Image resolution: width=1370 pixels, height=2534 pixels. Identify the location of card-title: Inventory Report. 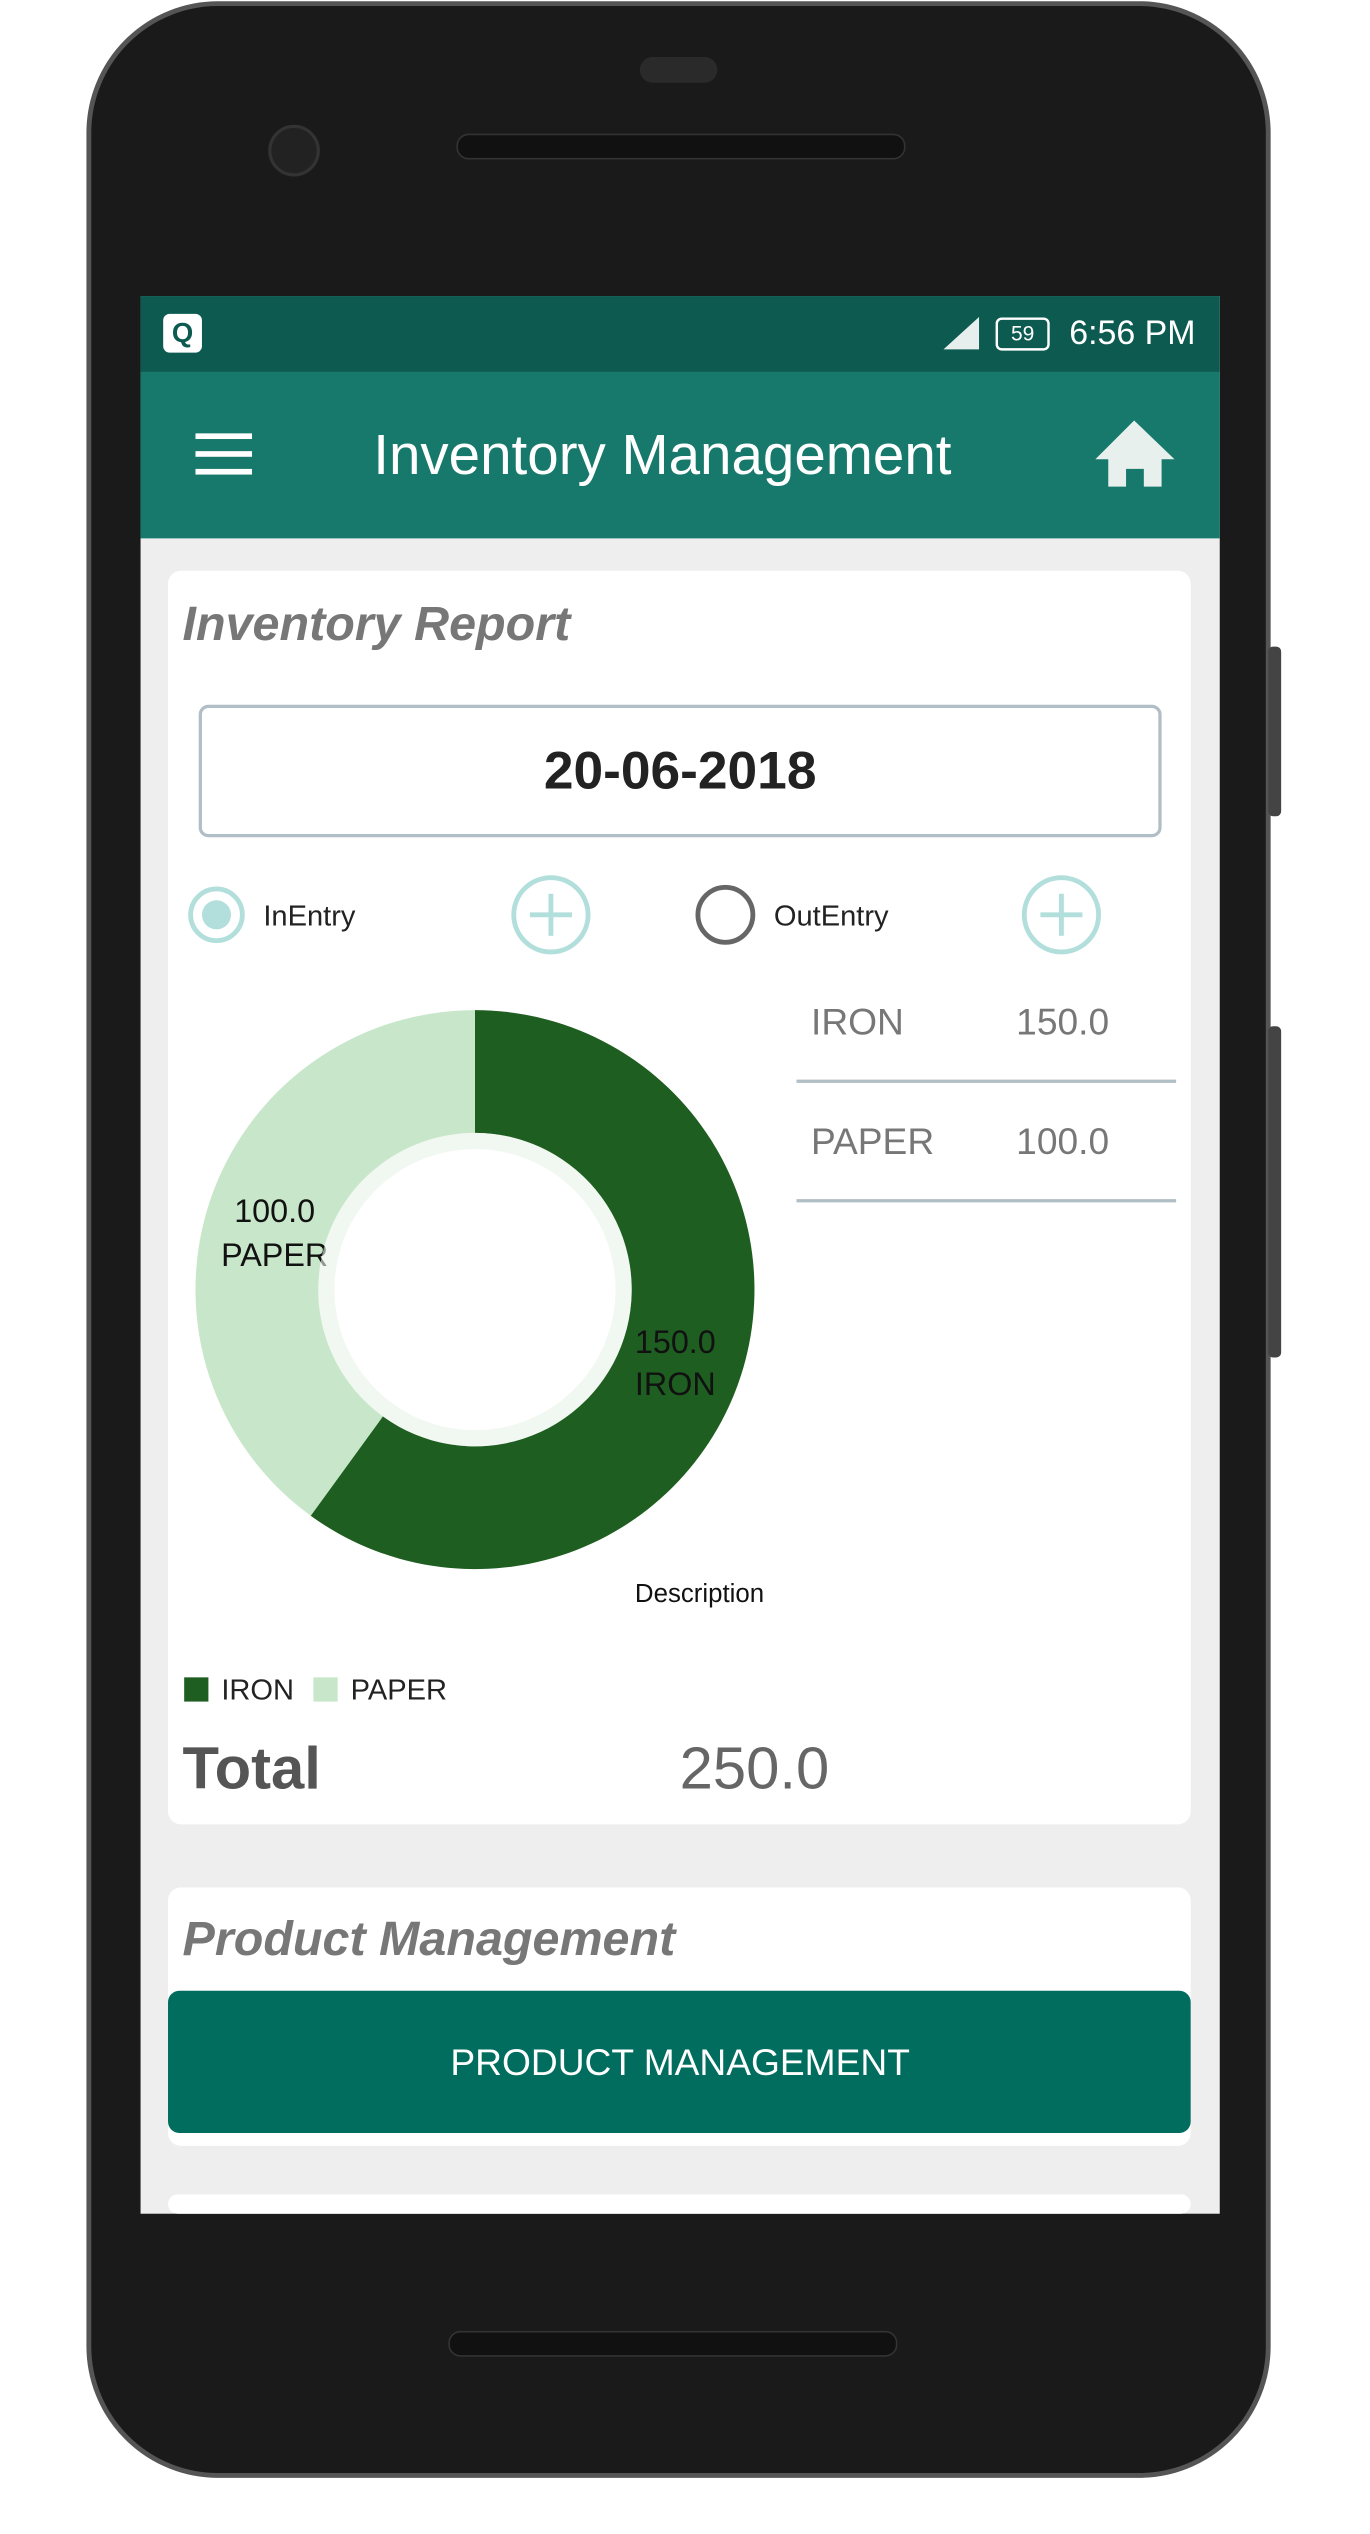
(378, 624).